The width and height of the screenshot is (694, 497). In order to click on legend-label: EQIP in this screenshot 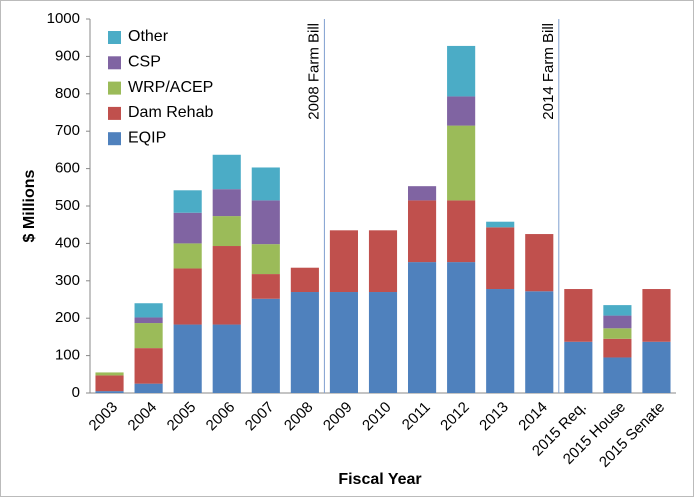, I will do `click(147, 137)`.